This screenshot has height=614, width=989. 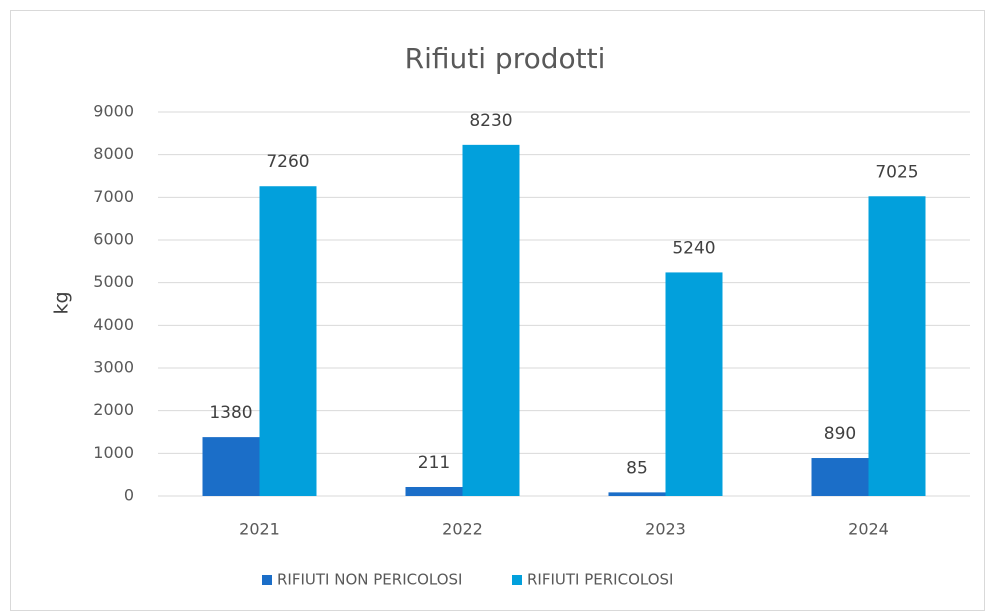 What do you see at coordinates (259, 529) in the screenshot?
I see `x-tick-label: 2021` at bounding box center [259, 529].